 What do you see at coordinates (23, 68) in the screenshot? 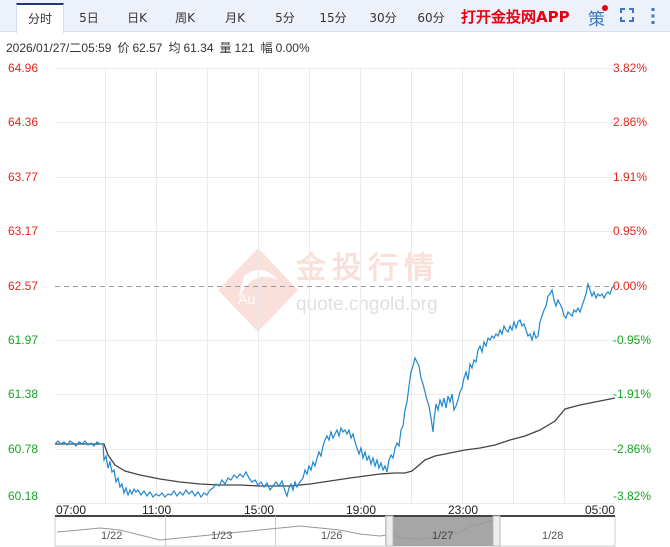
I see `y-left-tick: 64.96` at bounding box center [23, 68].